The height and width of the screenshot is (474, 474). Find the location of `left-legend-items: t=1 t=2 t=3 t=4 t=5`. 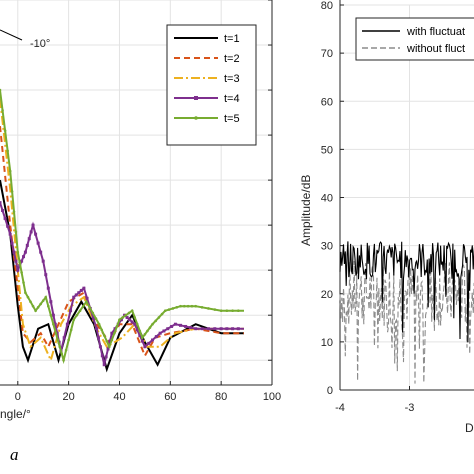

left-legend-items: t=1 t=2 t=3 t=4 t=5 is located at coordinates (207, 79).